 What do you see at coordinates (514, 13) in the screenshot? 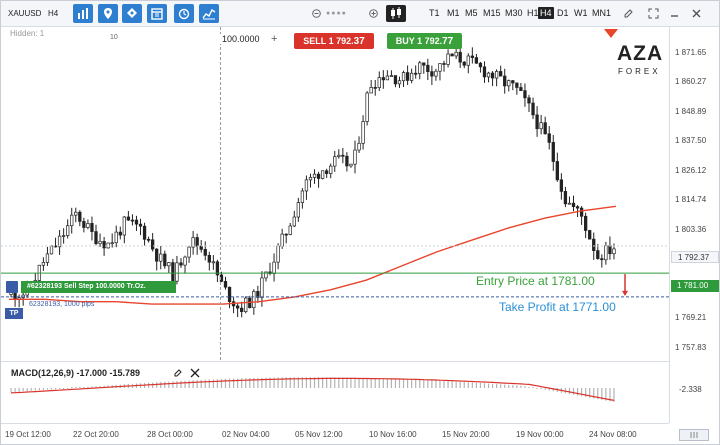
I see `tf-m30: M30` at bounding box center [514, 13].